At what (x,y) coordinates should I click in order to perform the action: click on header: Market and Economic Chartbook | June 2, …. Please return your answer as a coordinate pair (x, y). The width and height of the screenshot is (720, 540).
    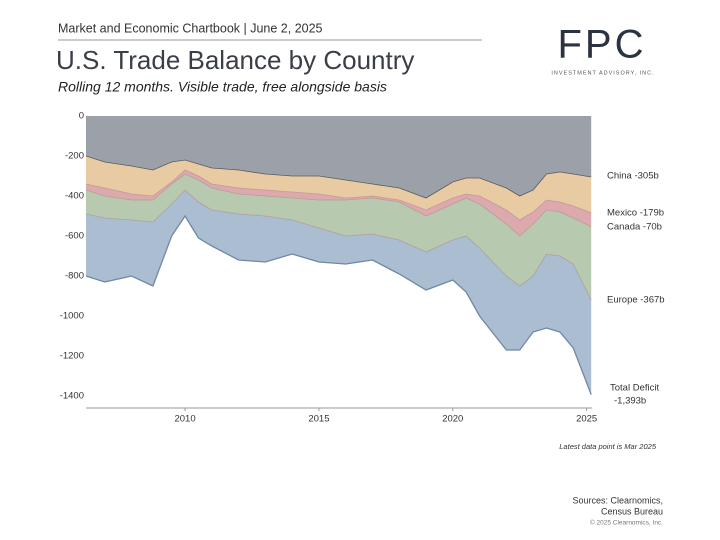
    Looking at the image, I should click on (190, 28).